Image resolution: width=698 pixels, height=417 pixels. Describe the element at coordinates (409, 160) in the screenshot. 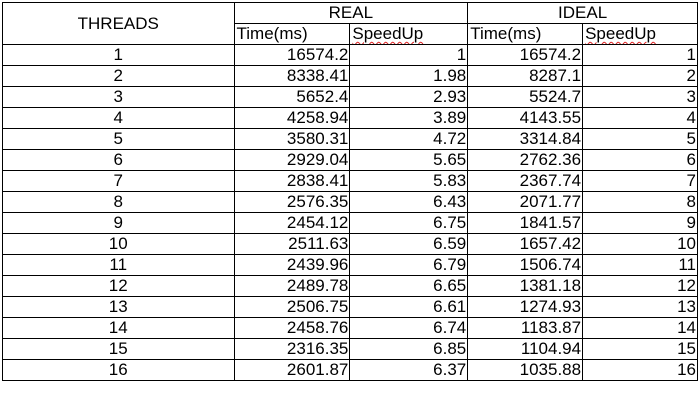

I see `real-speedup-cell: 5.65` at that location.